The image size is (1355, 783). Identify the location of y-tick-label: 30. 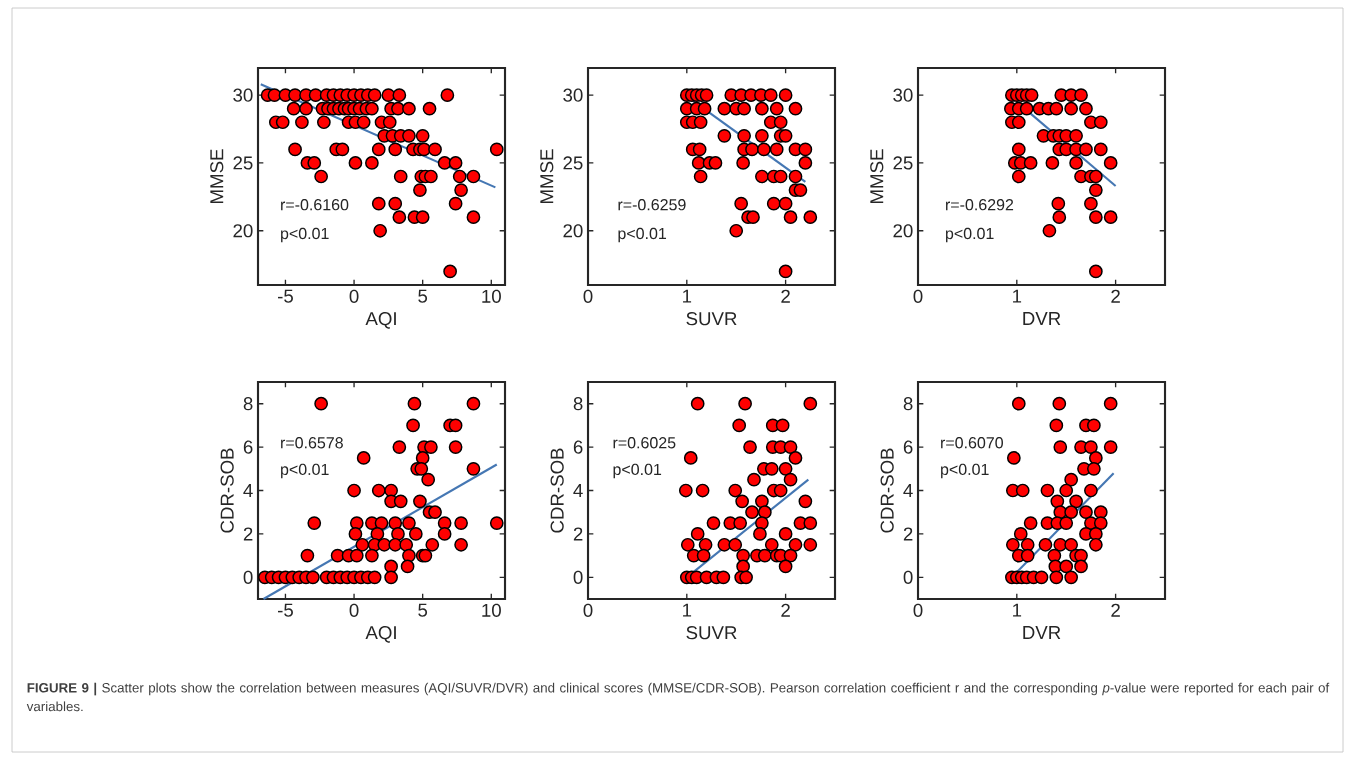
(903, 95).